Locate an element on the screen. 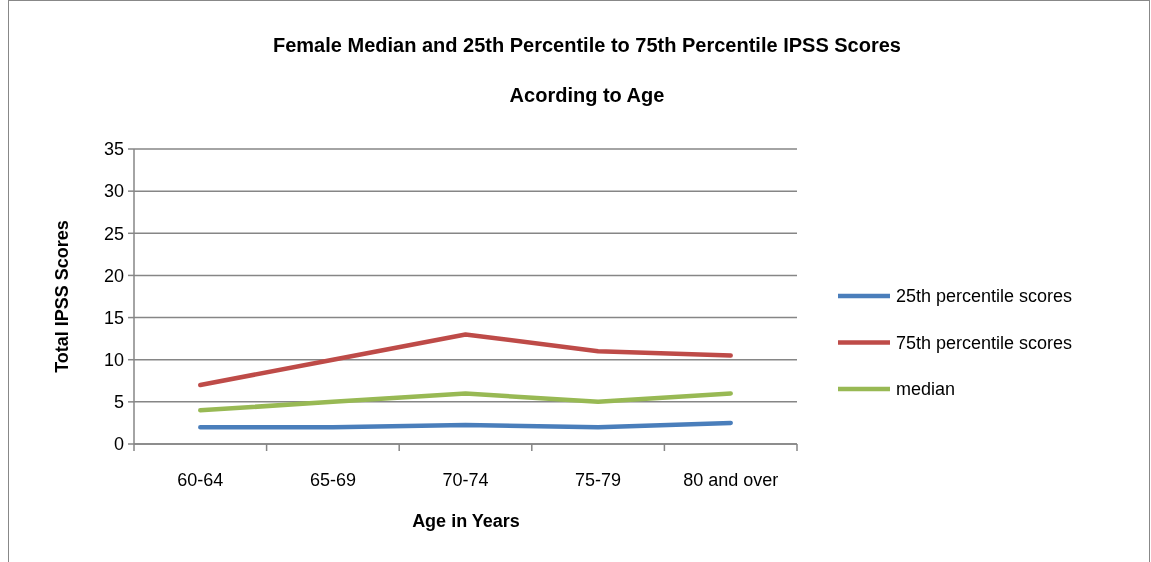  y-tick-label: 35 is located at coordinates (113, 149).